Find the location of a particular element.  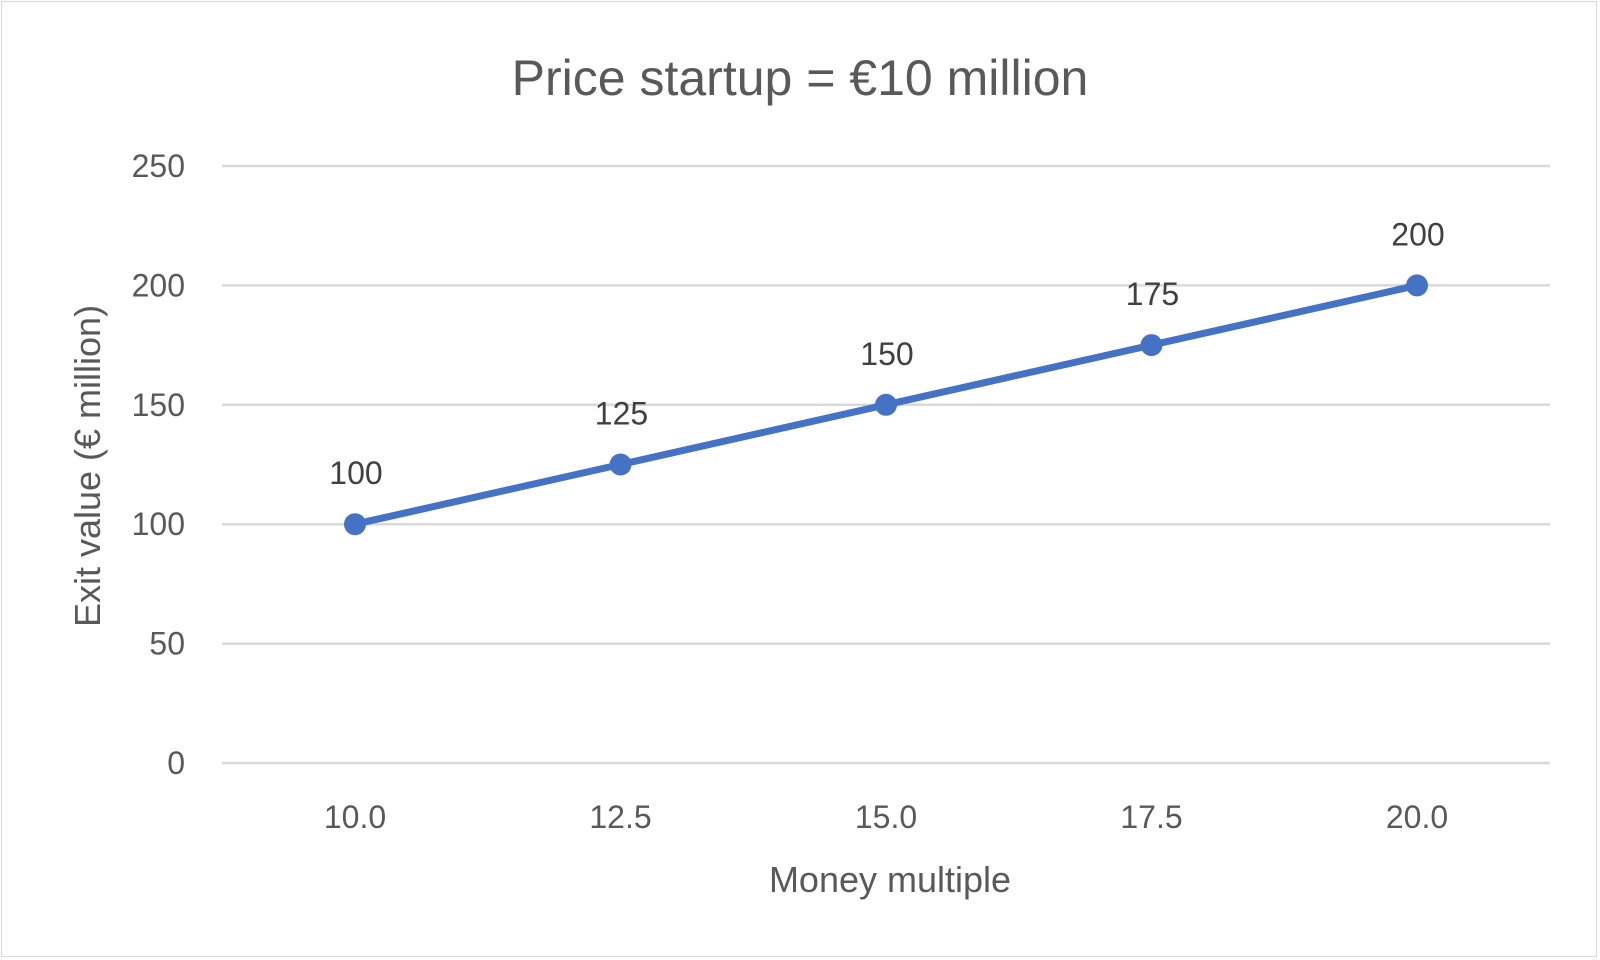

data-label: 125 is located at coordinates (621, 414).